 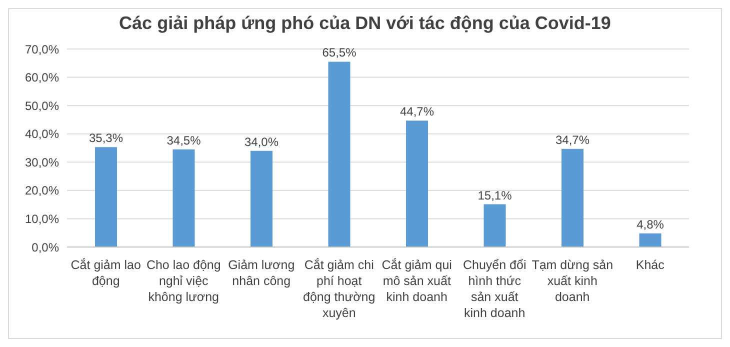 What do you see at coordinates (339, 289) in the screenshot?
I see `x-tick-label: Cắt giảm chi phí hoạt động thường xuyên` at bounding box center [339, 289].